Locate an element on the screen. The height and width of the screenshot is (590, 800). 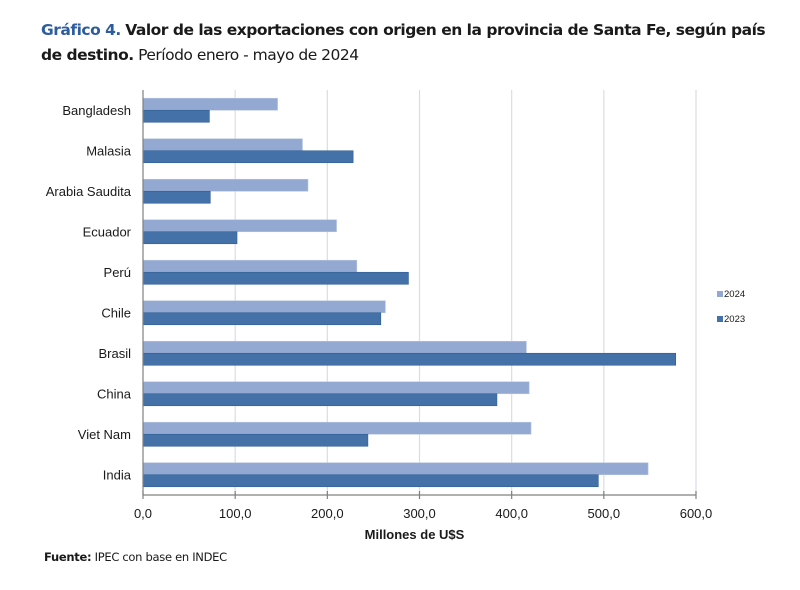
bar-2023-malasia is located at coordinates (248, 157).